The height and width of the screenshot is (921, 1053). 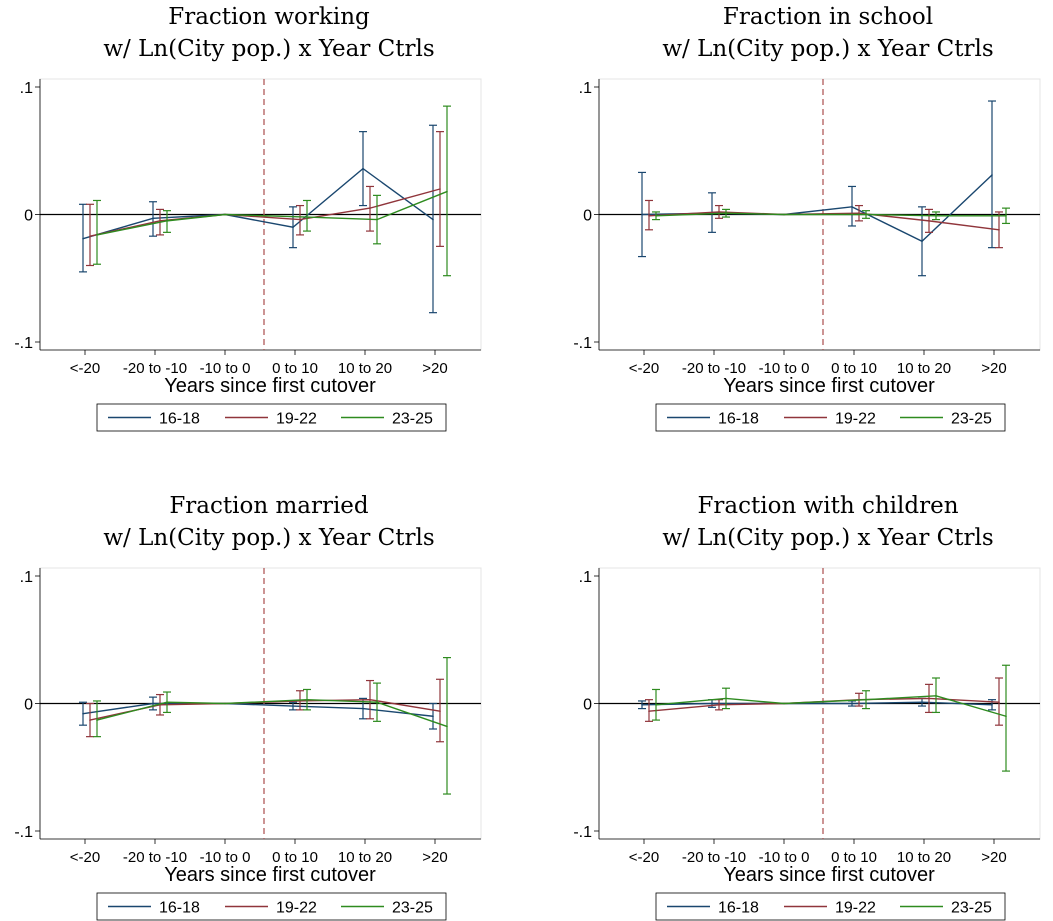 I want to click on chart-title: Fraction with children, so click(x=827, y=506).